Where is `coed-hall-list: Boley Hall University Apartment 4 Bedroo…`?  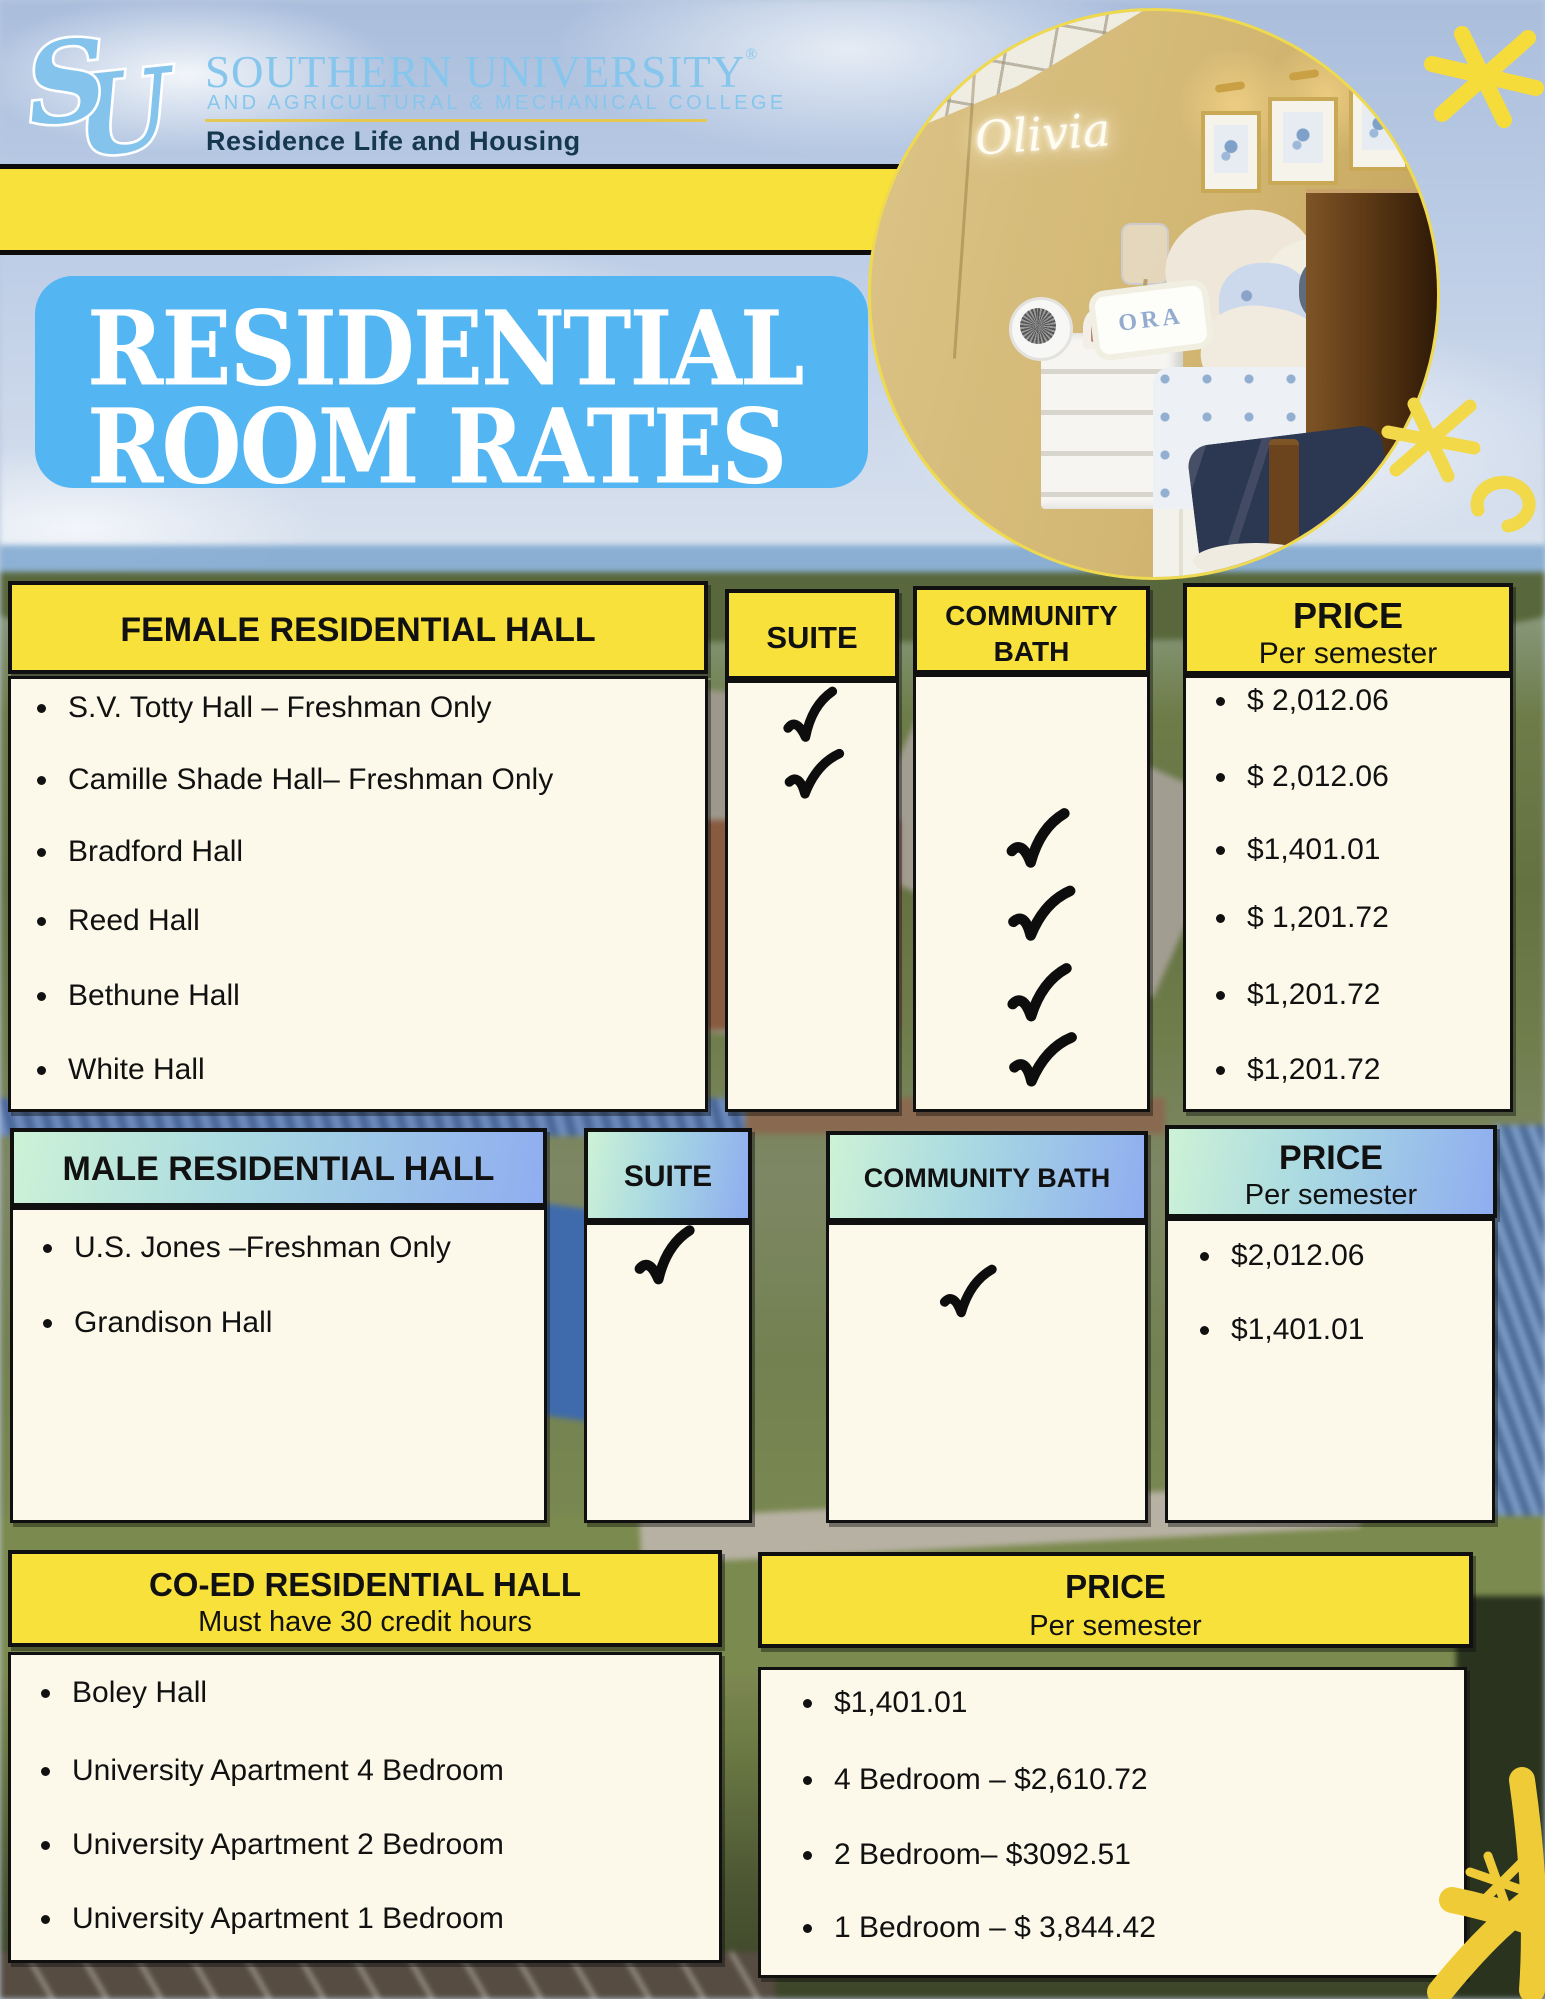
coed-hall-list: Boley Hall University Apartment 4 Bedroo… is located at coordinates (365, 1807).